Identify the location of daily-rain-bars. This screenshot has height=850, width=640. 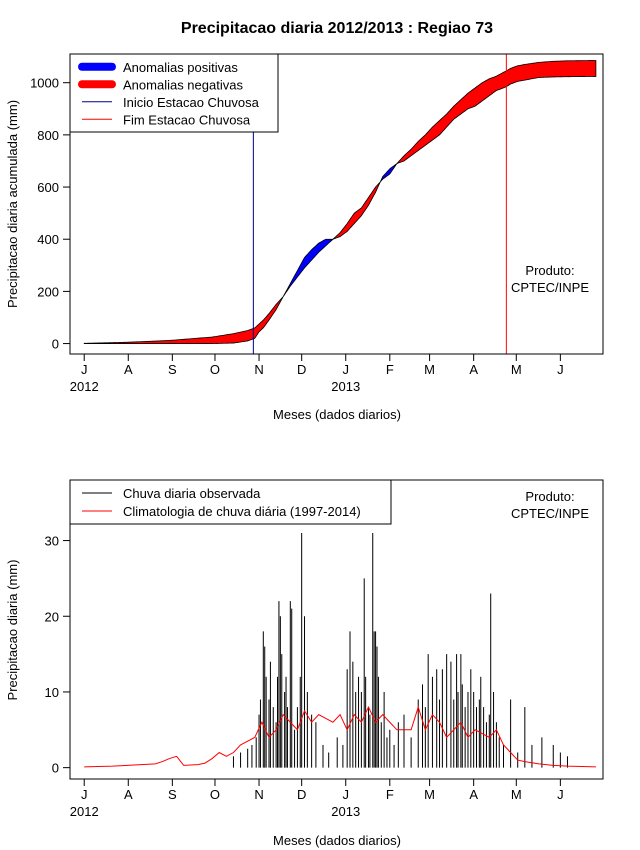
(400, 650).